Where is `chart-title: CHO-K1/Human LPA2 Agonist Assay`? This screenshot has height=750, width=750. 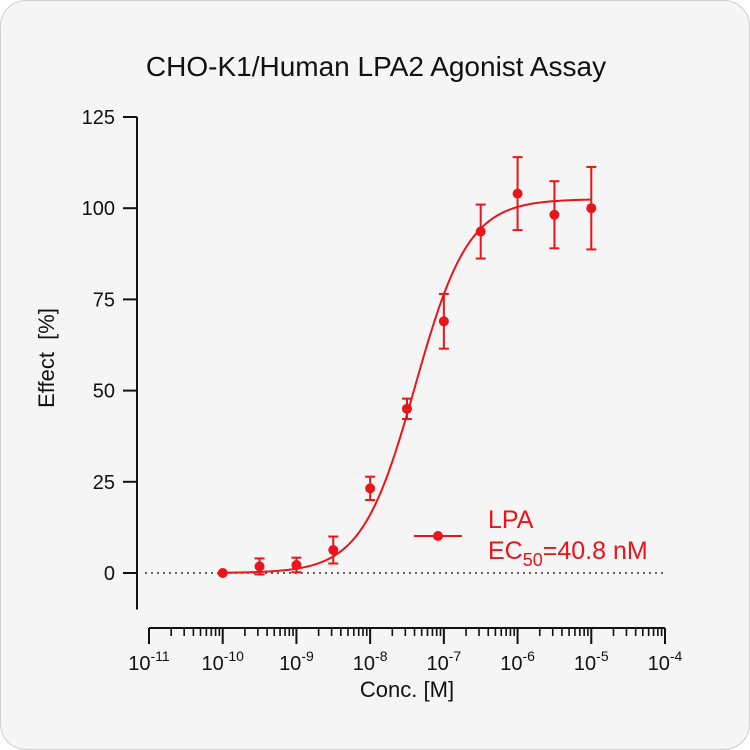 chart-title: CHO-K1/Human LPA2 Agonist Assay is located at coordinates (376, 66).